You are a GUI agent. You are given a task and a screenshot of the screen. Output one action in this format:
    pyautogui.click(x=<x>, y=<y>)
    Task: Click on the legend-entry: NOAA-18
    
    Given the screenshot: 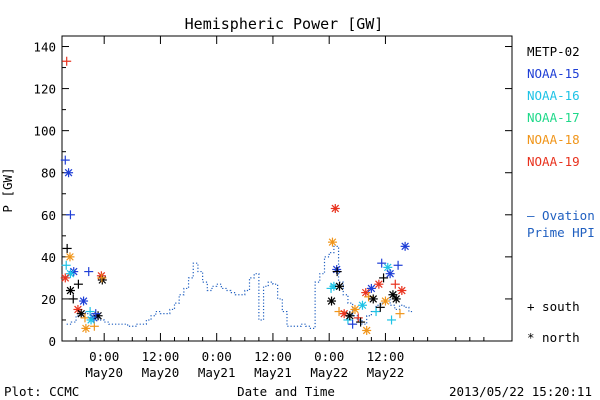 What is the action you would take?
    pyautogui.click(x=553, y=139)
    